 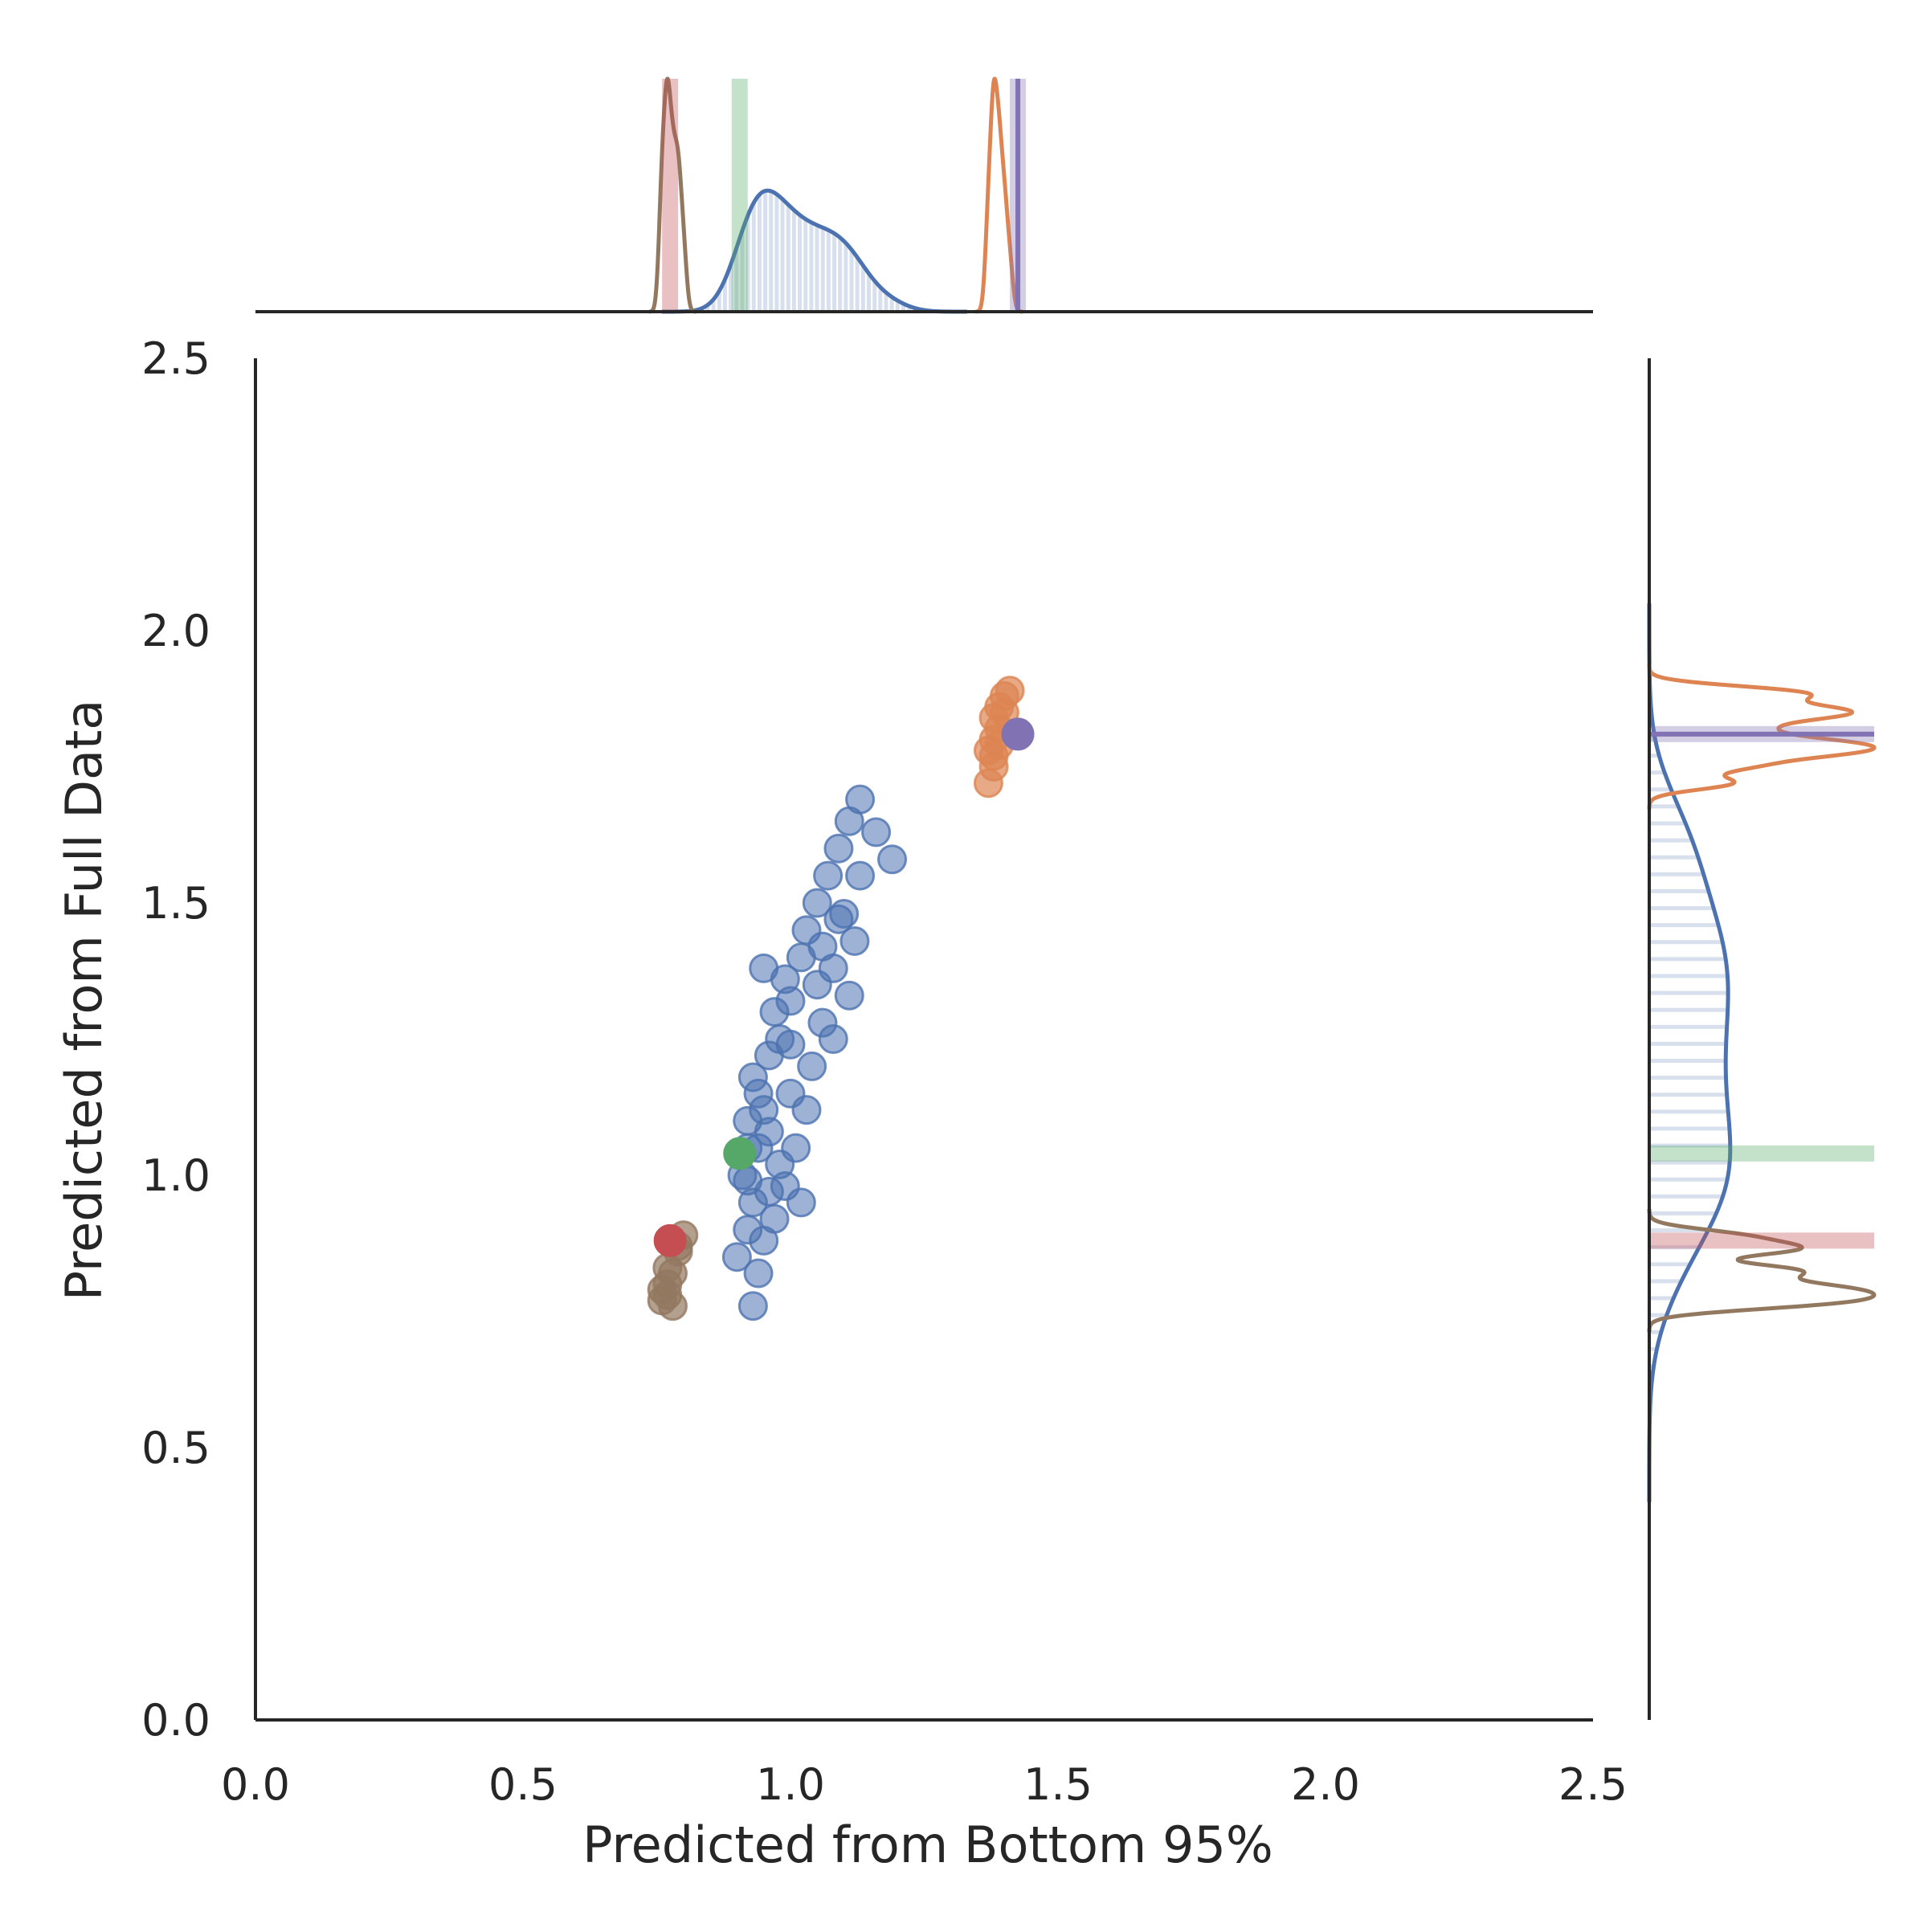 I want to click on x-tick-label-5: 2.5, so click(x=1593, y=1785).